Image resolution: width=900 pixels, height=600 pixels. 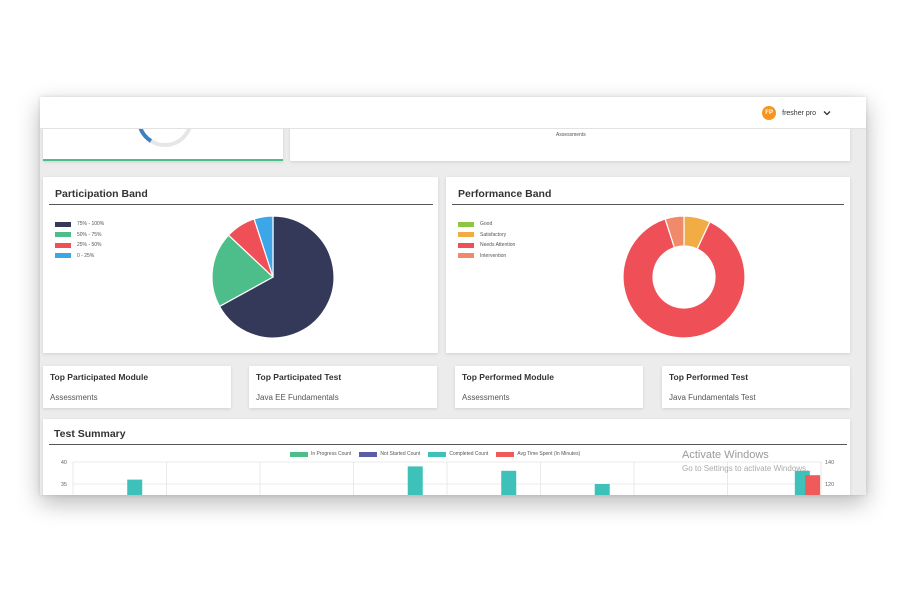 I want to click on stat-title: Top Performed Test, so click(x=709, y=377).